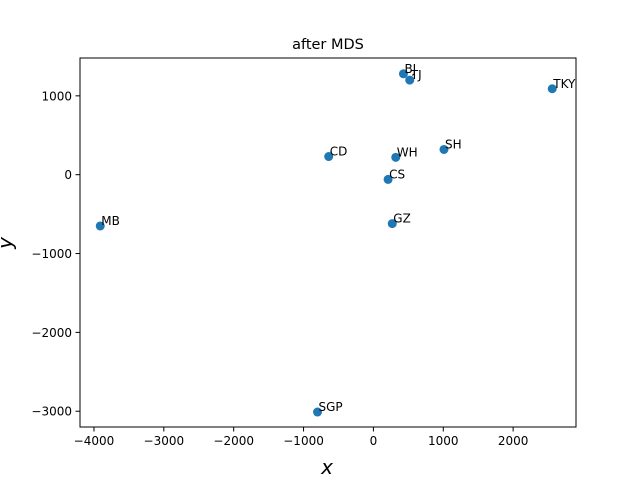 This screenshot has height=480, width=640. I want to click on x-axis: −4000 −3000 −2000 −1000 0 1000 2000, so click(301, 437).